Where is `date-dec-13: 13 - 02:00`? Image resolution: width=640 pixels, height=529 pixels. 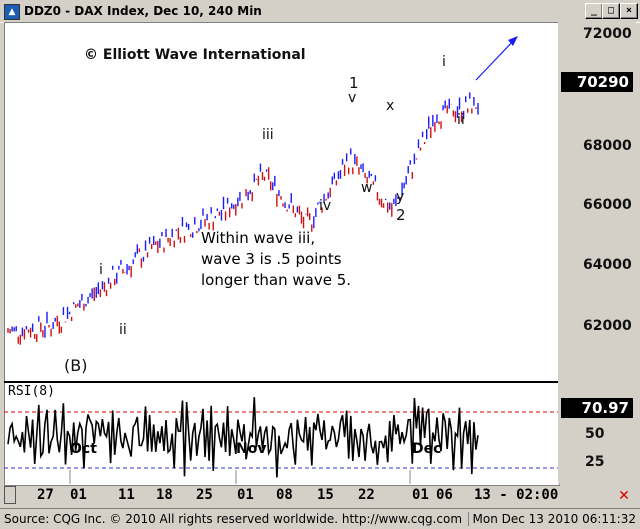 date-dec-13: 13 - 02:00 is located at coordinates (516, 495).